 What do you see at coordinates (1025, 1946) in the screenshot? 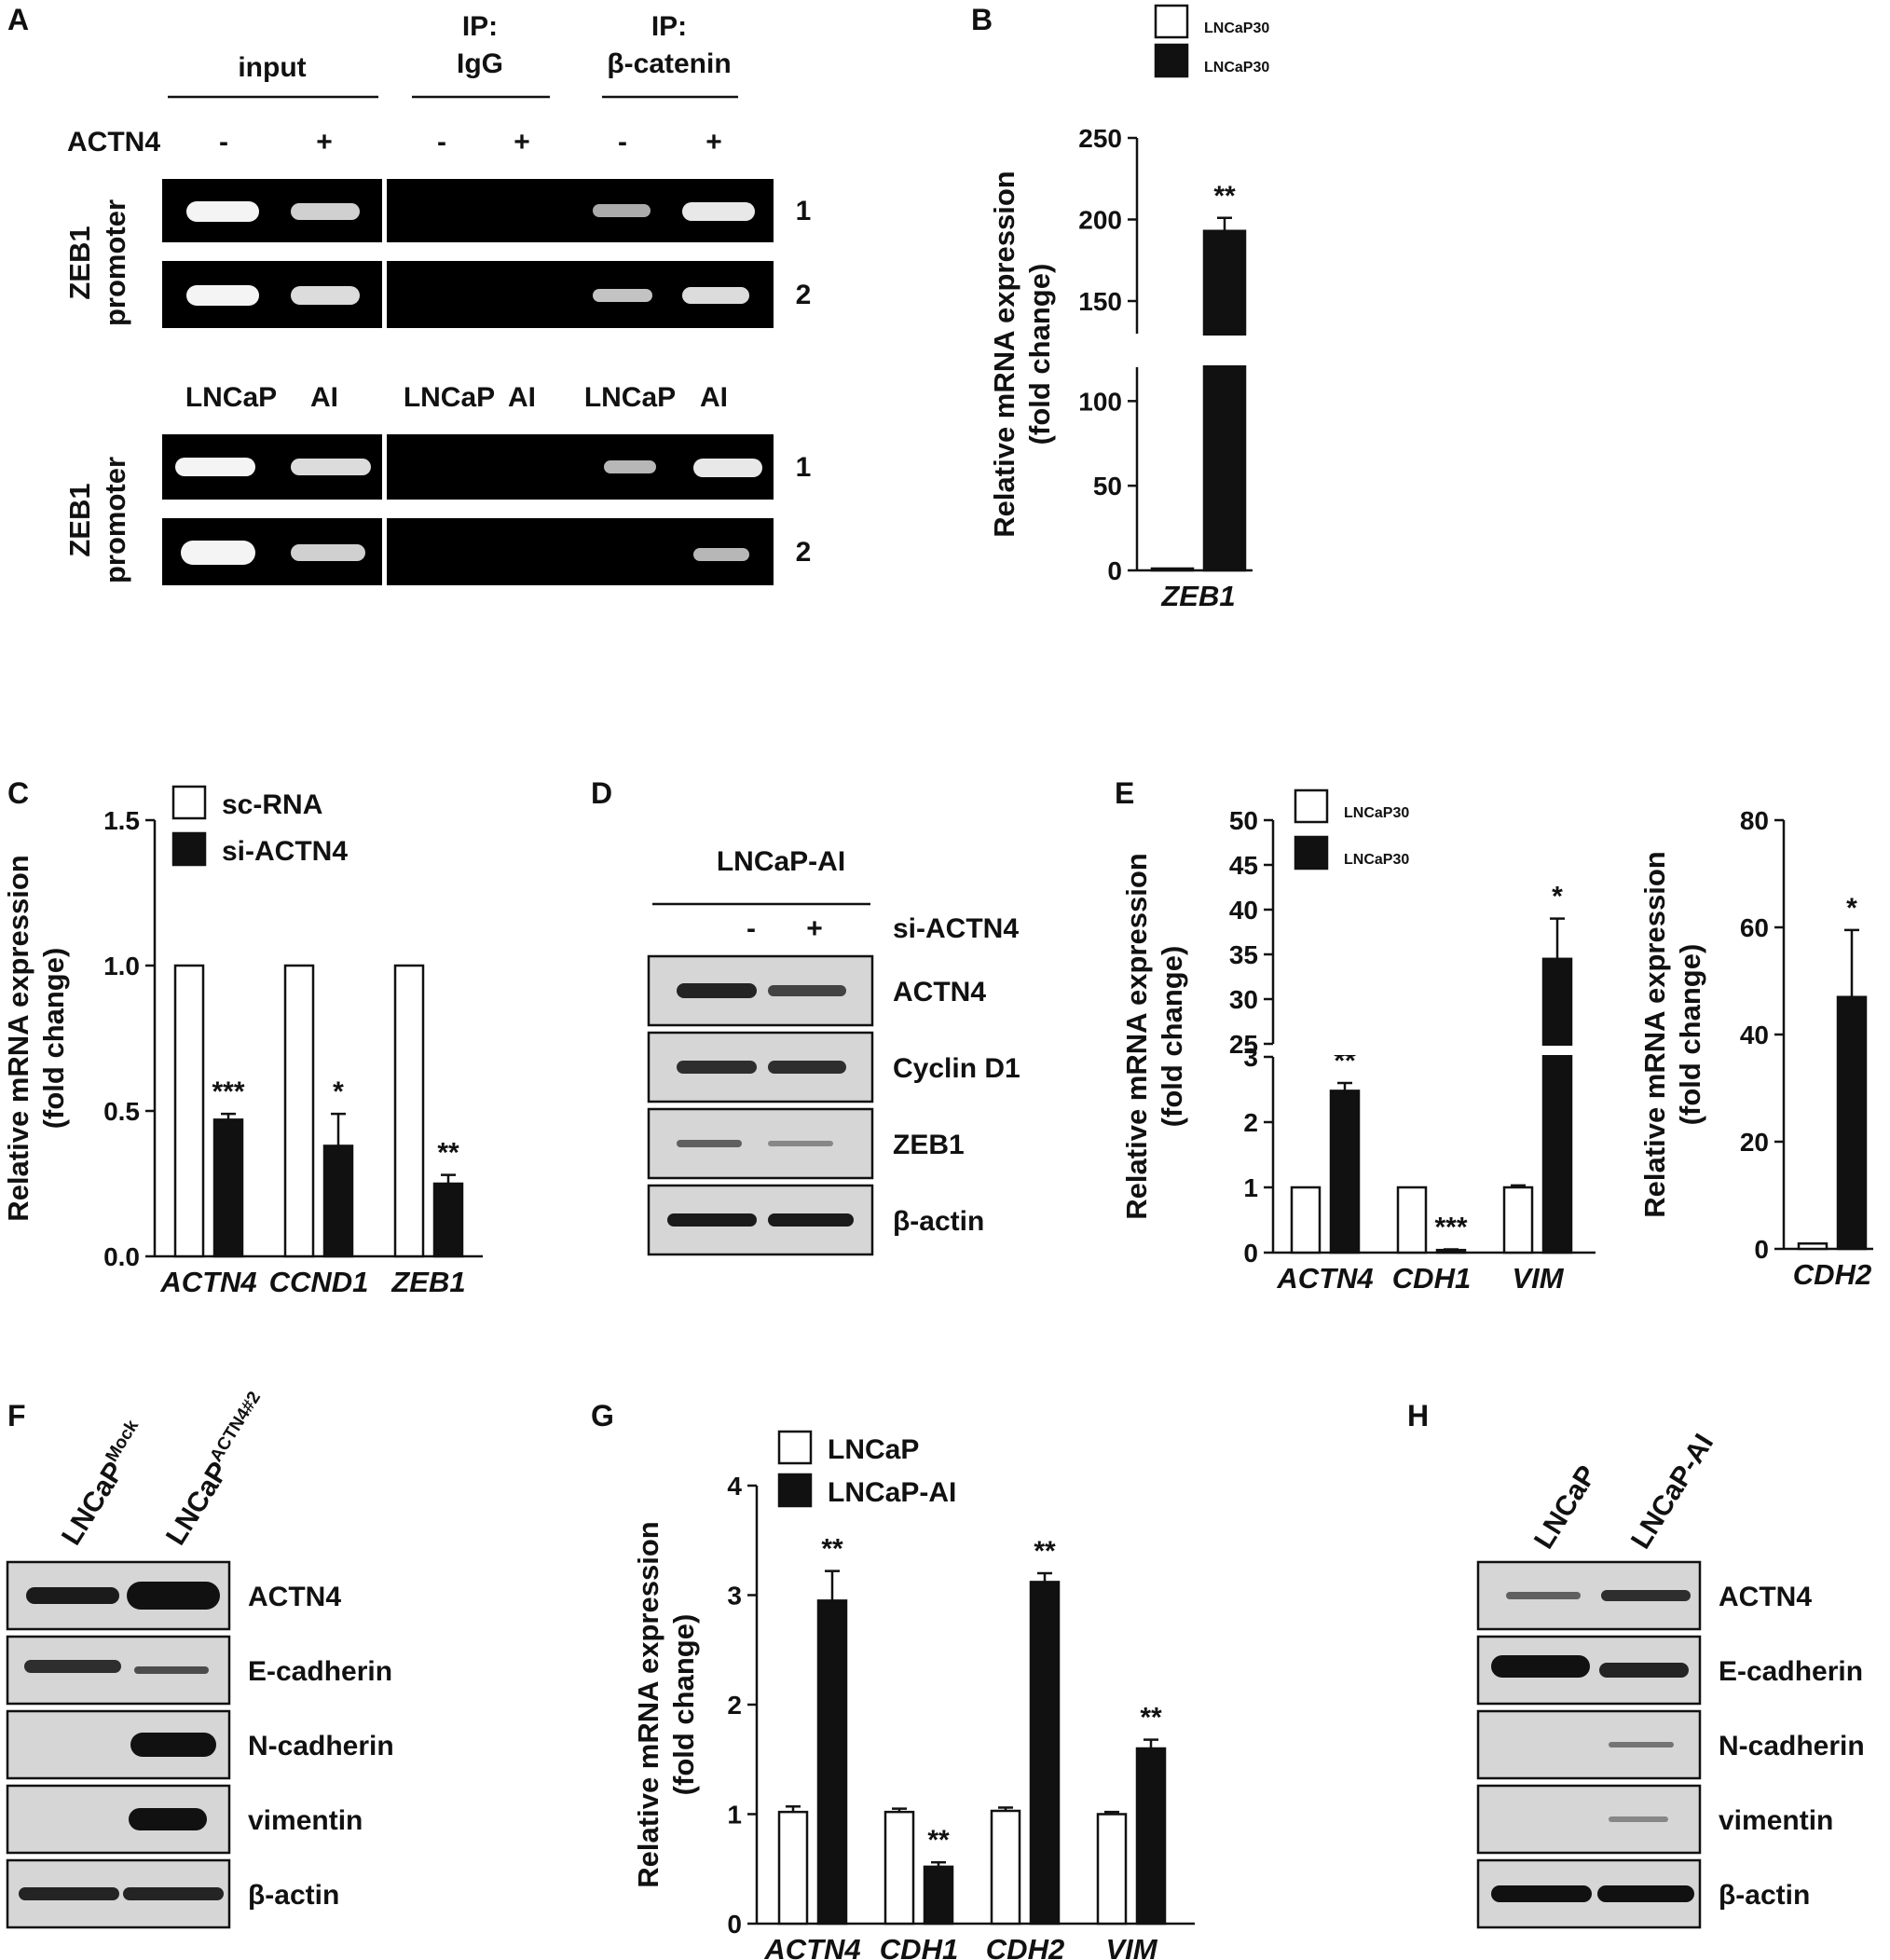
I see `chart-G-category-label: CDH2` at bounding box center [1025, 1946].